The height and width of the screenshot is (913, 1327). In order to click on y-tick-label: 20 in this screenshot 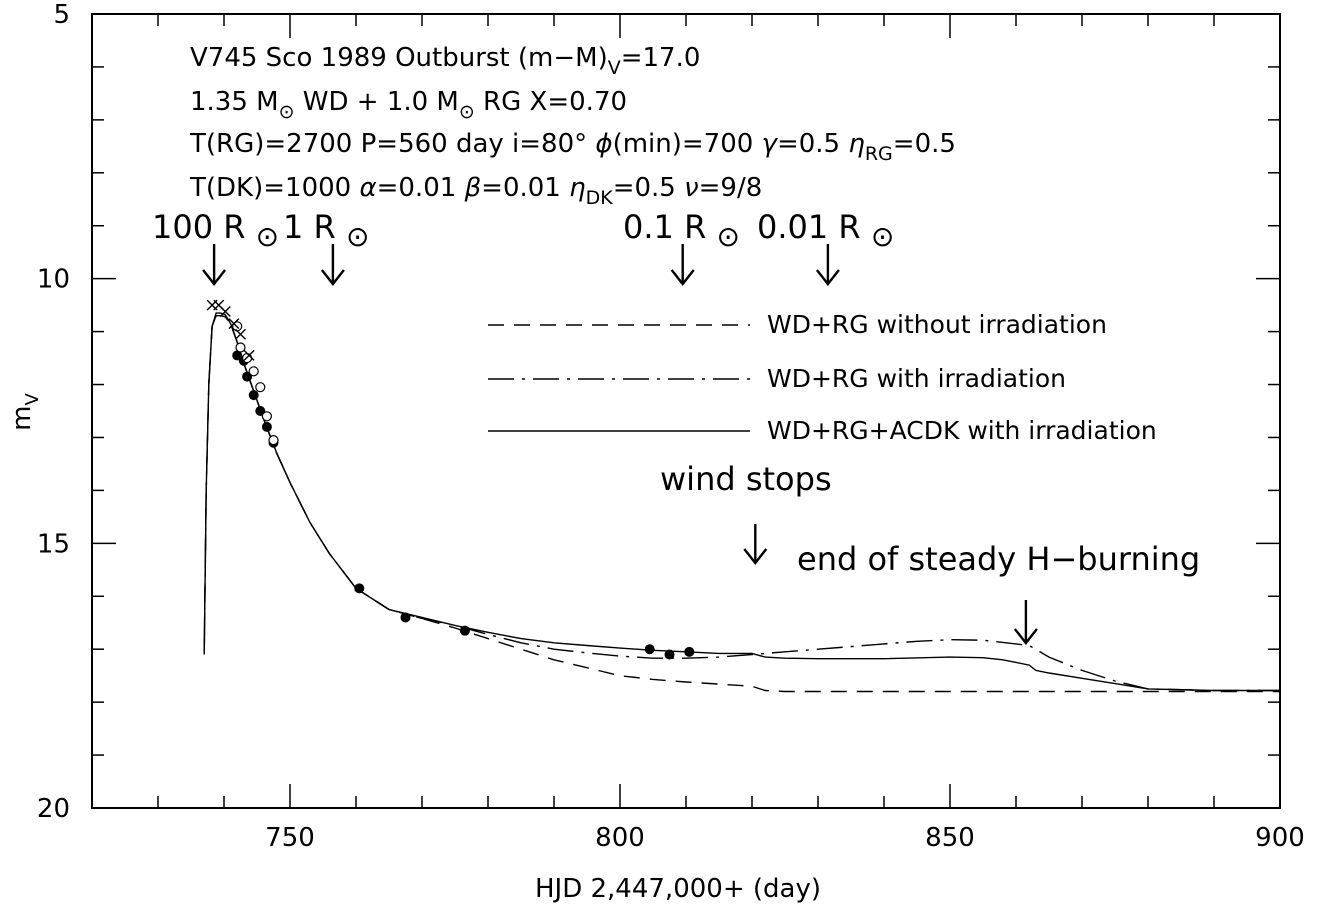, I will do `click(53, 809)`.